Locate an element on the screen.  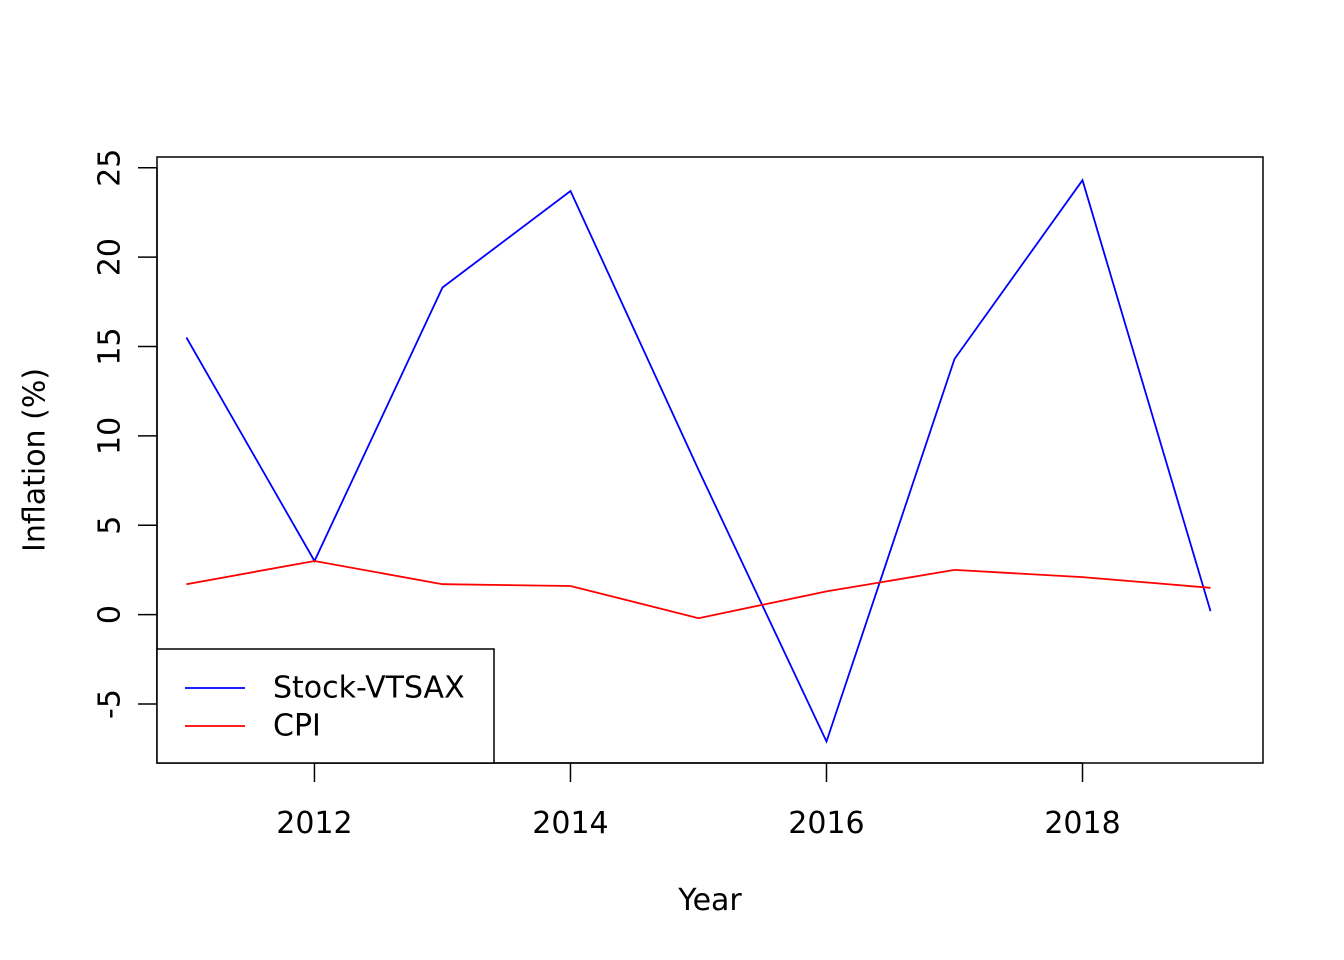
x-tick-label: 2012 is located at coordinates (314, 823).